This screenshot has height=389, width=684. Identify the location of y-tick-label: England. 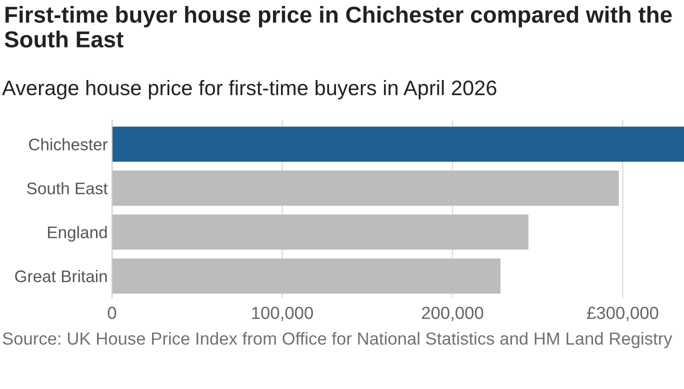
(77, 234).